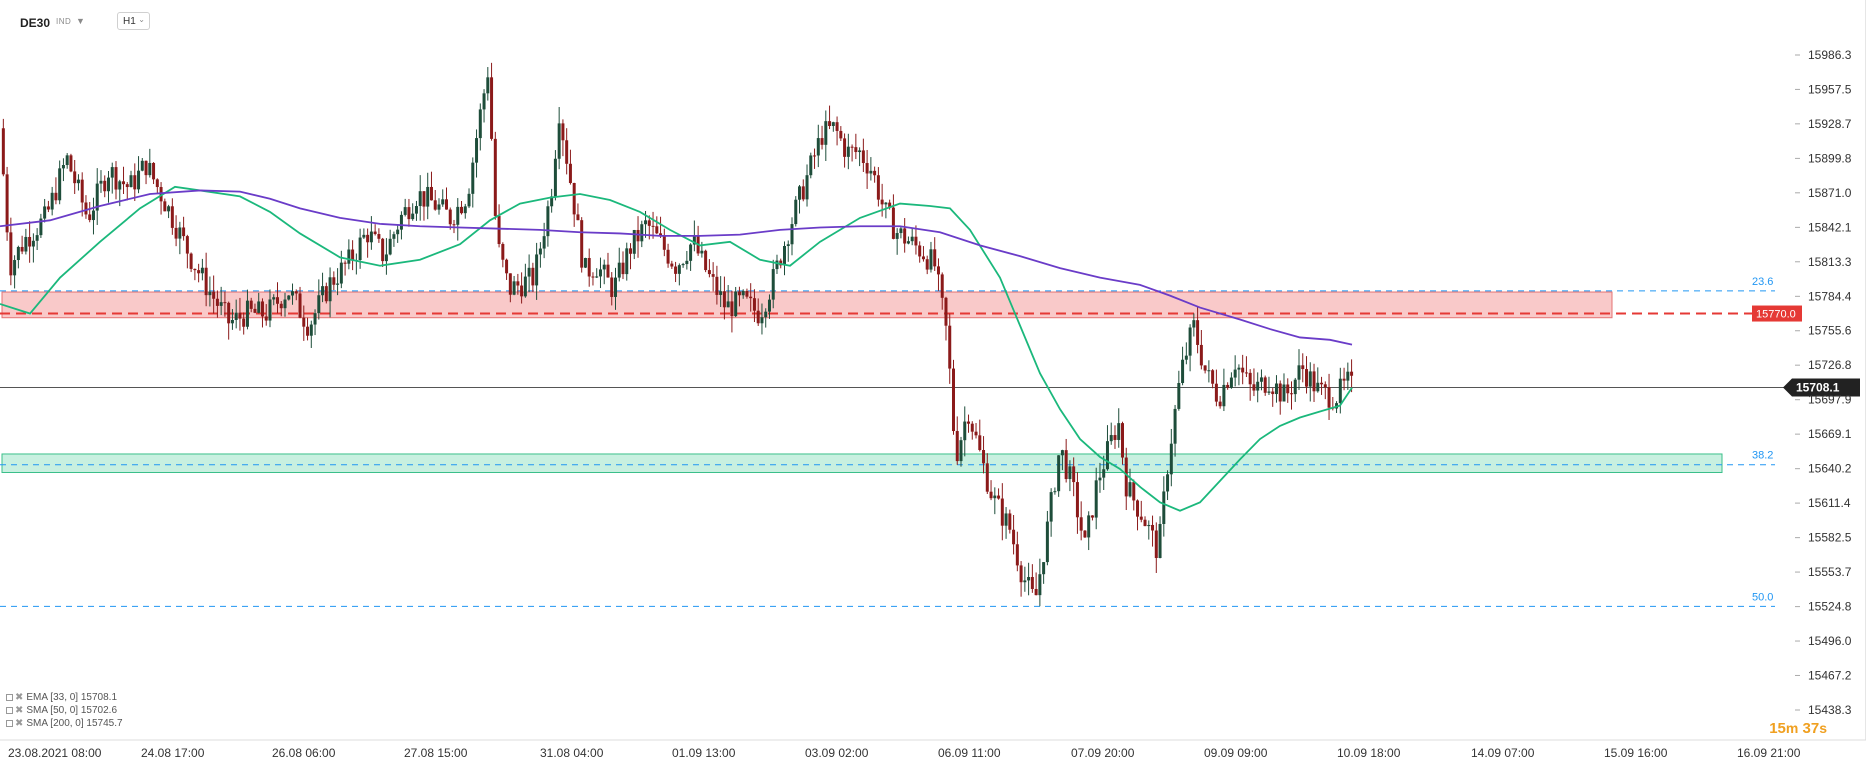 The height and width of the screenshot is (770, 1866). Describe the element at coordinates (72, 697) in the screenshot. I see `indicator-label: EMA [33, 0] 15708.1` at that location.